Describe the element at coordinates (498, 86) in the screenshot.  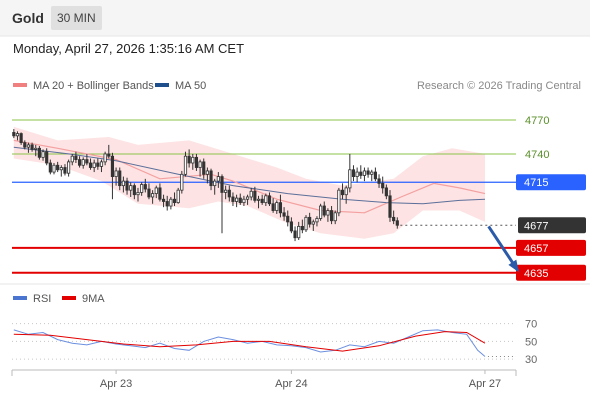
I see `credit-text: Research © 2026 Trading Central` at that location.